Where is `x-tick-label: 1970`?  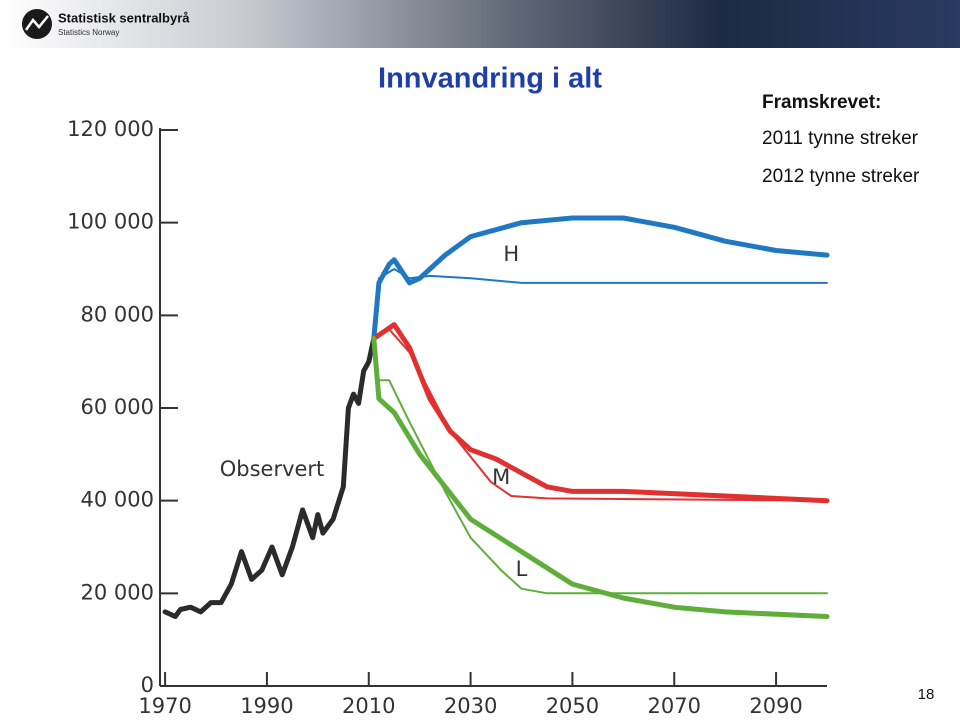 x-tick-label: 1970 is located at coordinates (164, 706).